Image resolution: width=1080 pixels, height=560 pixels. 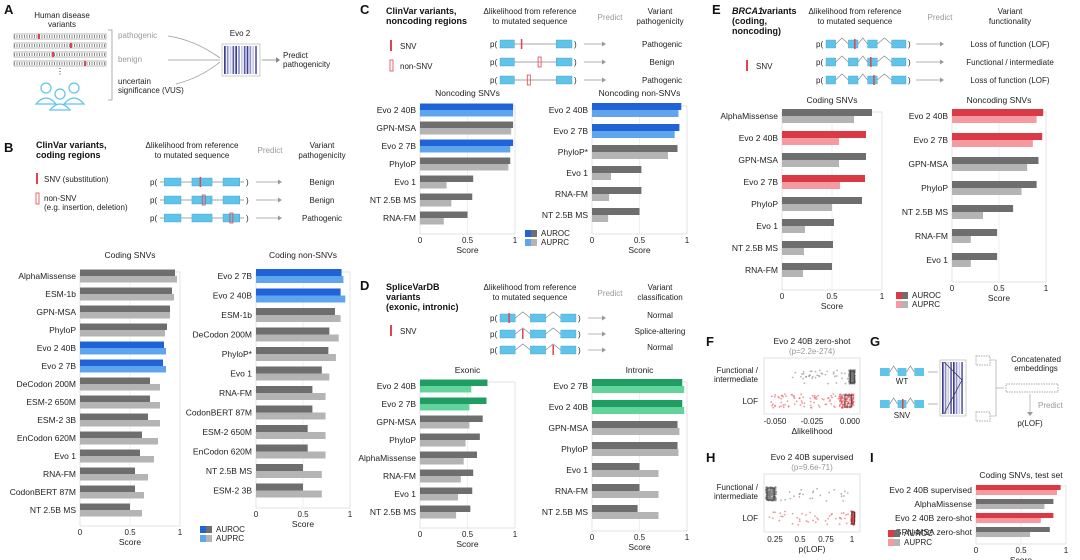 I want to click on category-label: GPN-MSA, so click(x=568, y=428).